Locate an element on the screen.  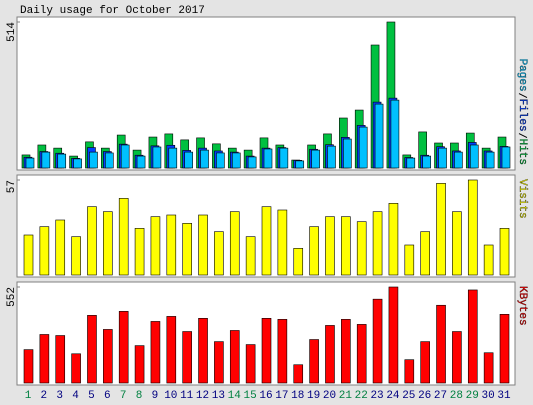
legend-entry: Hits is located at coordinates (522, 152).